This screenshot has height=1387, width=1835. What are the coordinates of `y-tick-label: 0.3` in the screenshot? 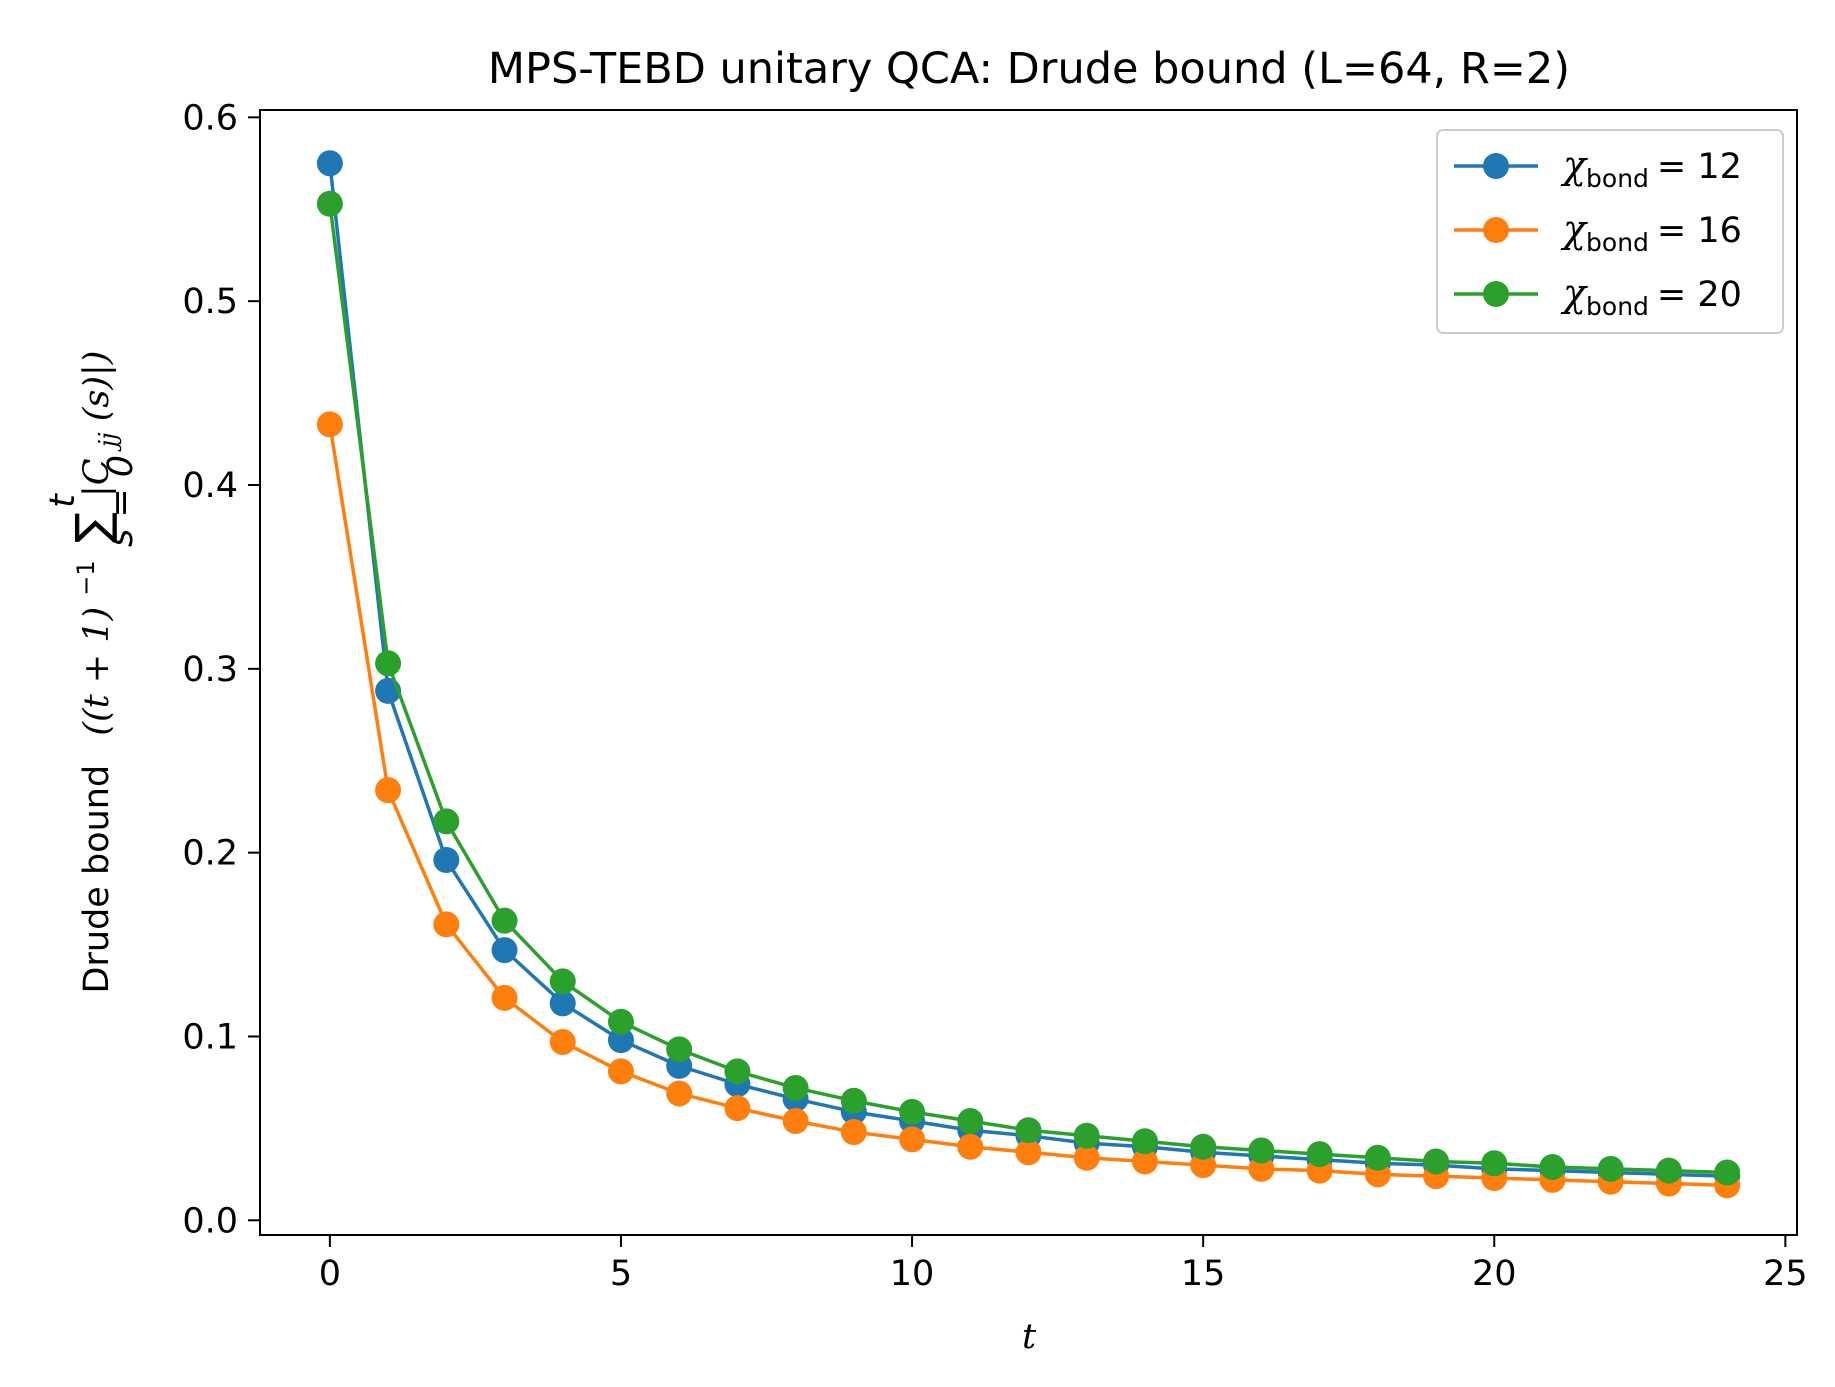 It's located at (210, 670).